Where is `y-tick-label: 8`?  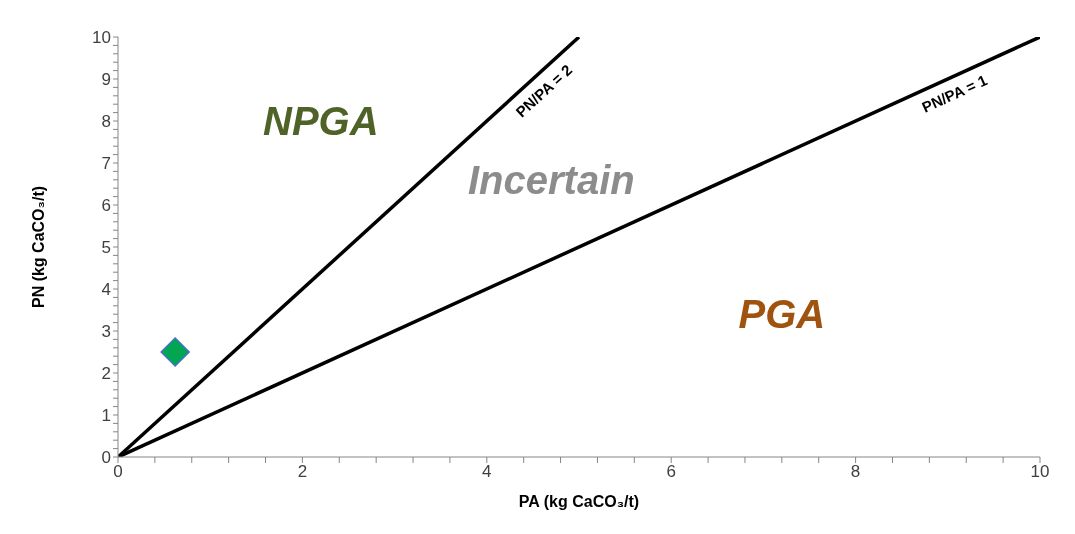
y-tick-label: 8 is located at coordinates (106, 122).